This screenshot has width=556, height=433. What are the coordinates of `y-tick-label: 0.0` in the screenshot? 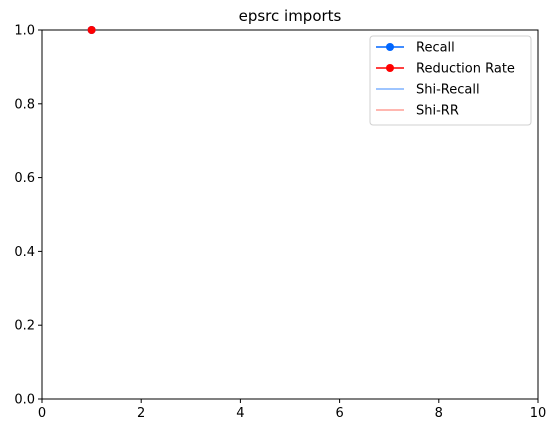 It's located at (24, 400).